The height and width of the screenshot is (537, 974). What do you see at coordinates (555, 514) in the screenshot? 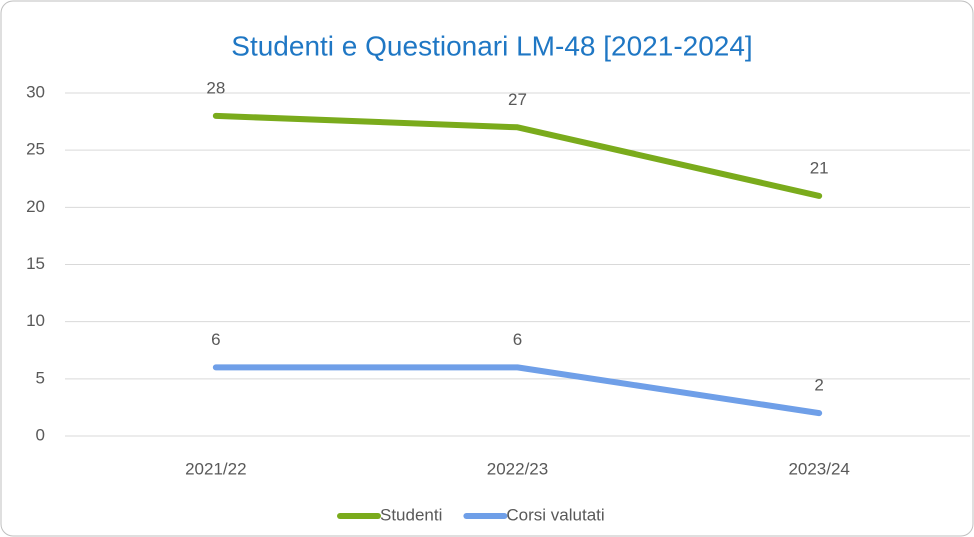
I see `legend-label: Corsi valutati` at bounding box center [555, 514].